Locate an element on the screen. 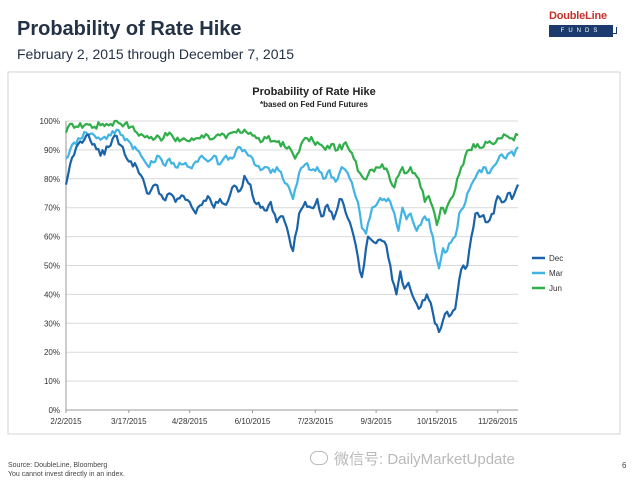 This screenshot has height=491, width=640. y-tick-label: 0% is located at coordinates (54, 410).